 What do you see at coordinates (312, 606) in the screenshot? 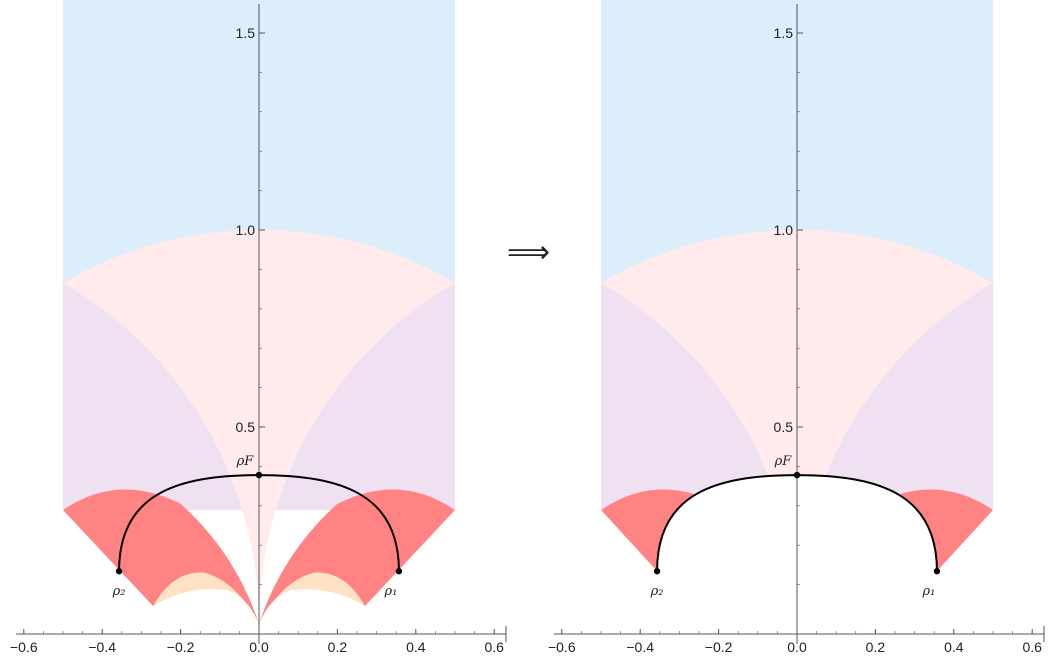
I see `right-lower-void` at bounding box center [312, 606].